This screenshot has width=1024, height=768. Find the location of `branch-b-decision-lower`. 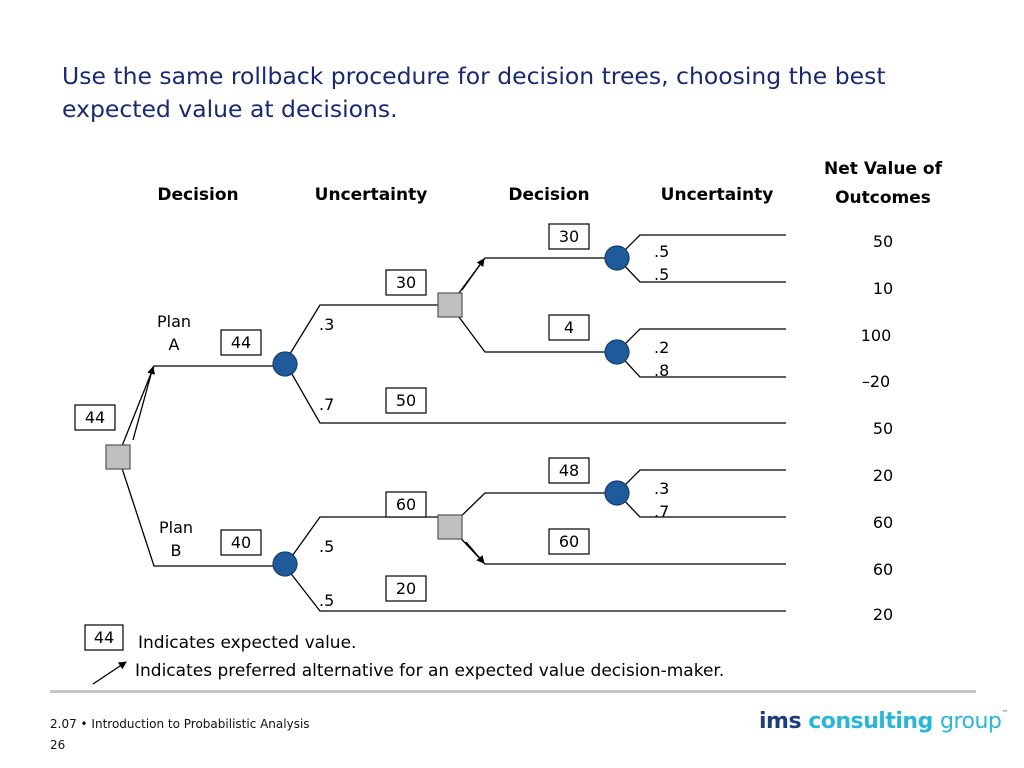

branch-b-decision-lower is located at coordinates (617, 545).